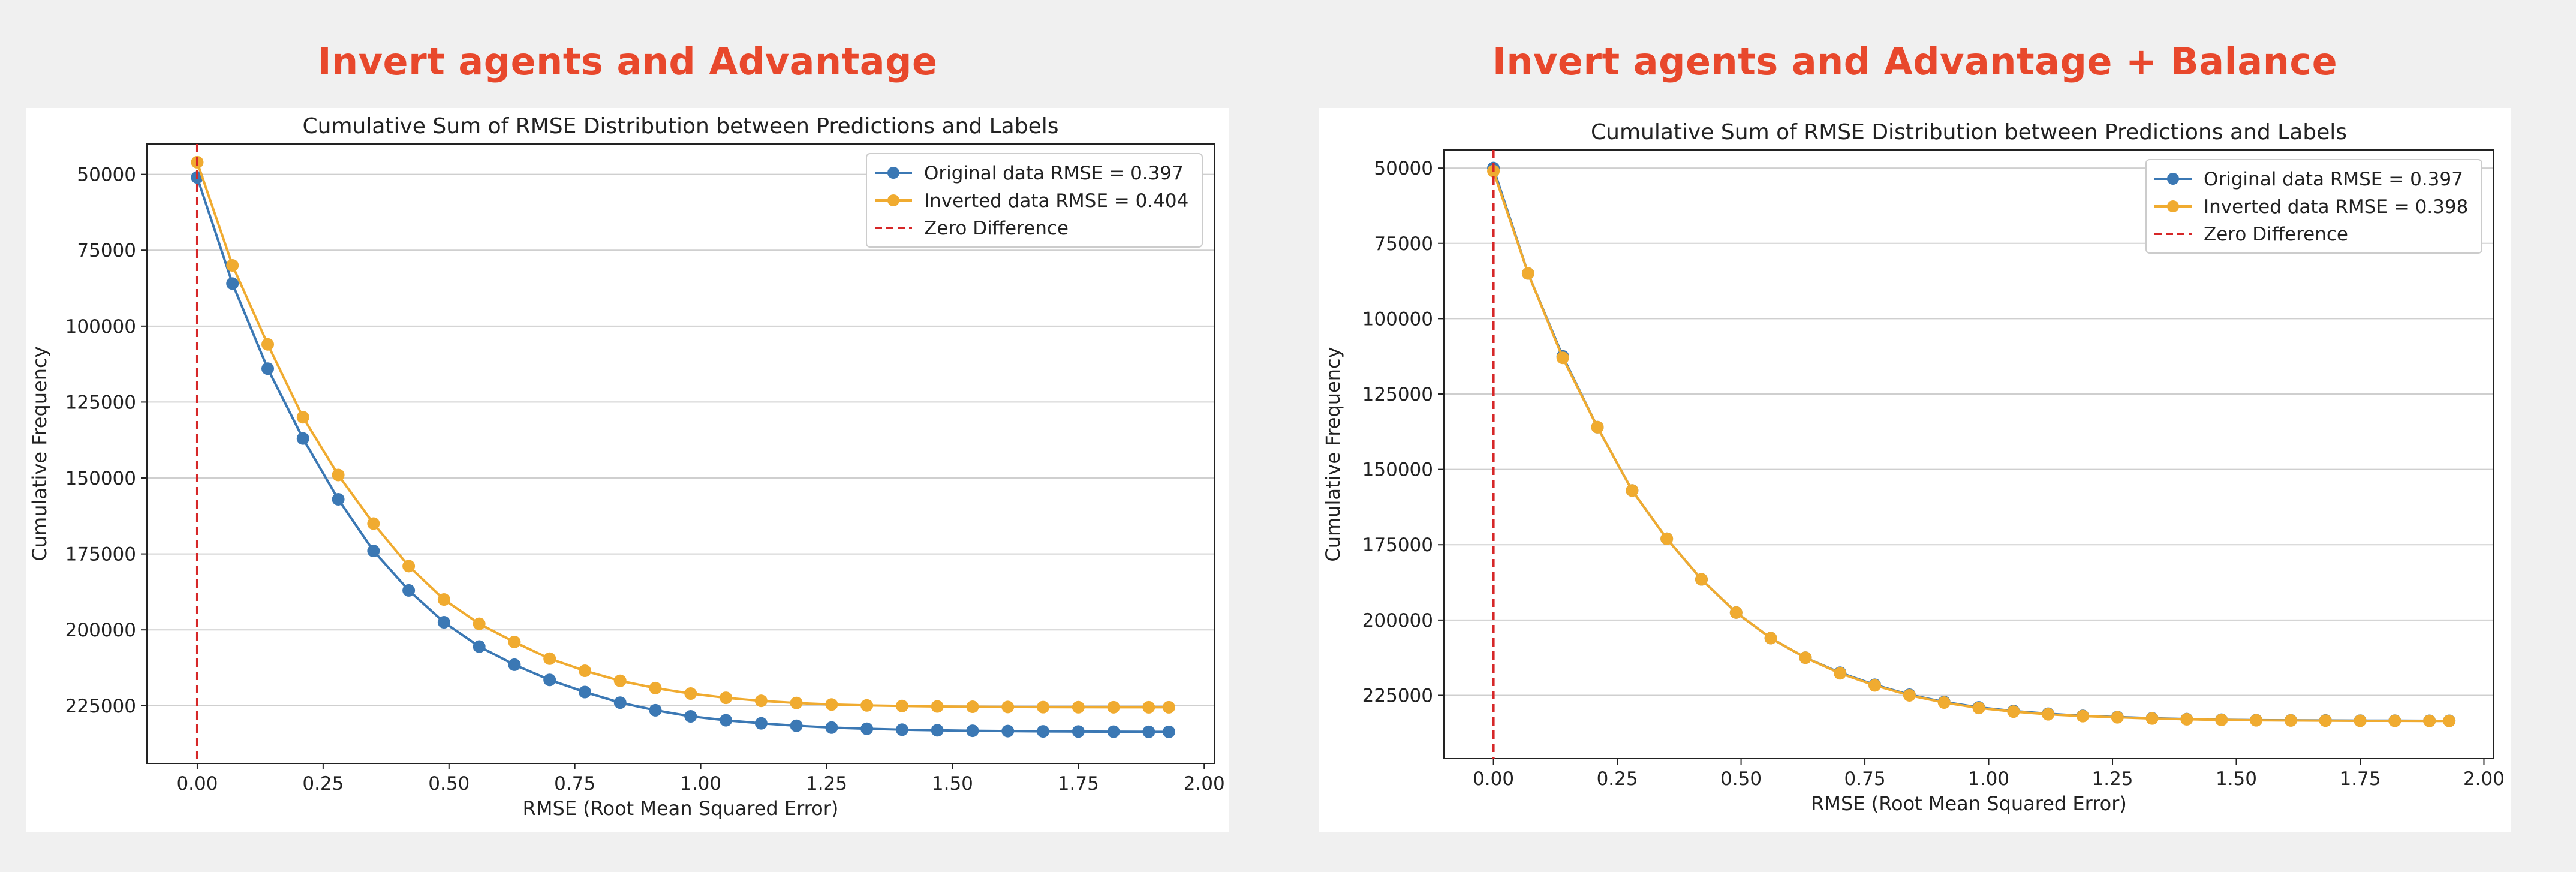 This screenshot has height=872, width=2576. Describe the element at coordinates (1397, 470) in the screenshot. I see `y-tick-label: 150000` at that location.